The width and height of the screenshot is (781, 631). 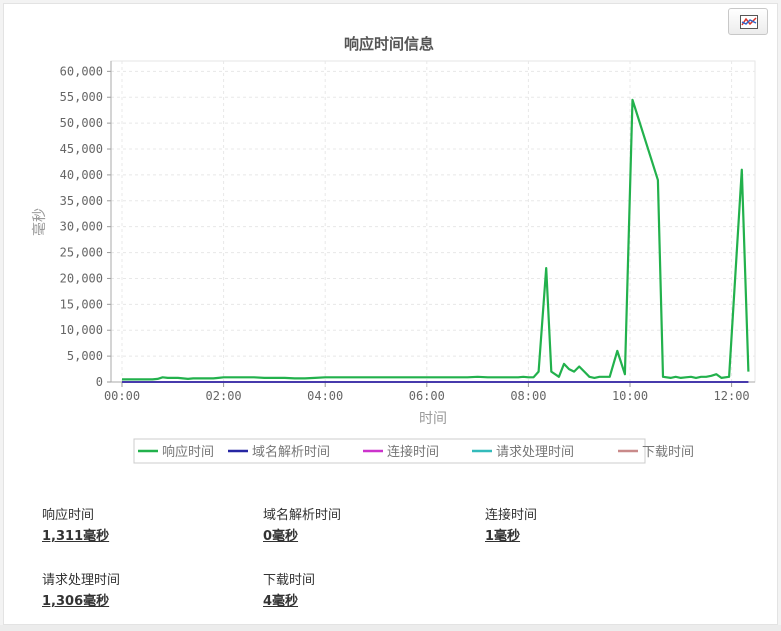 I want to click on chart-export-button, so click(x=748, y=21).